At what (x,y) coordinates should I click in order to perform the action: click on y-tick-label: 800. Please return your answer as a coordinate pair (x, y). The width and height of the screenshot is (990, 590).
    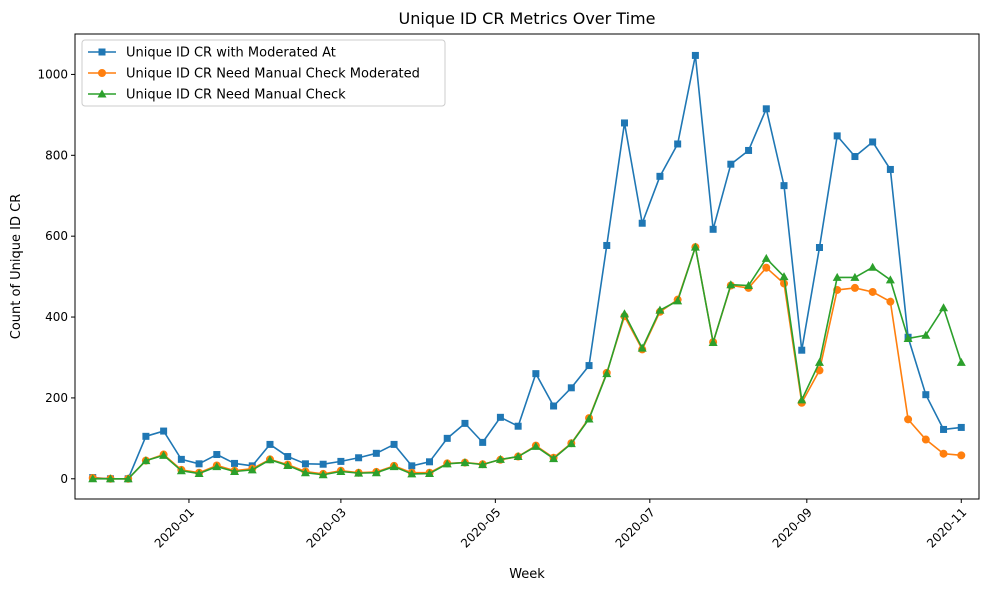
    Looking at the image, I should click on (56, 155).